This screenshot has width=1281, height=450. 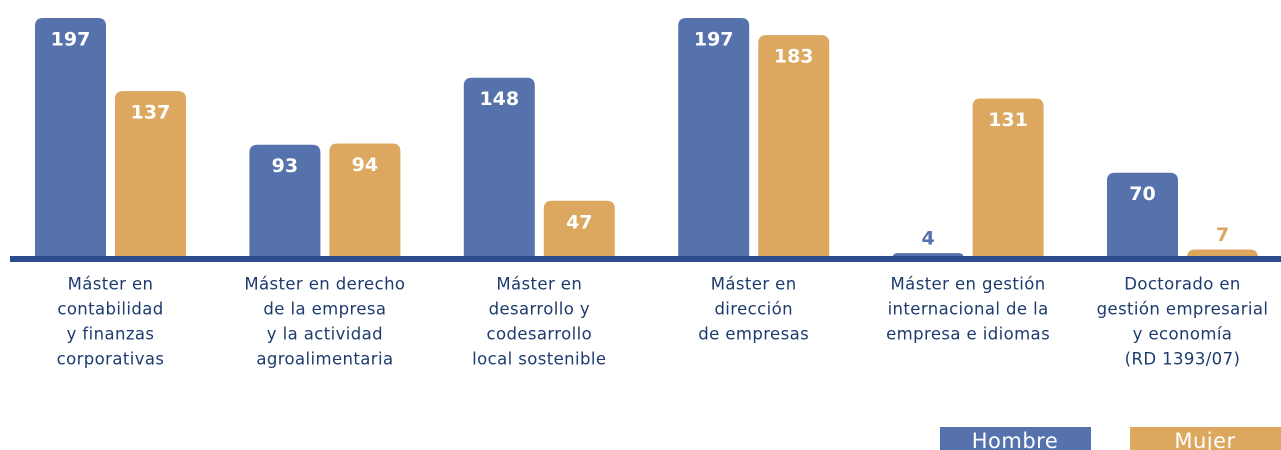 What do you see at coordinates (1183, 359) in the screenshot?
I see `x-tick-label: (RD 1393/07)` at bounding box center [1183, 359].